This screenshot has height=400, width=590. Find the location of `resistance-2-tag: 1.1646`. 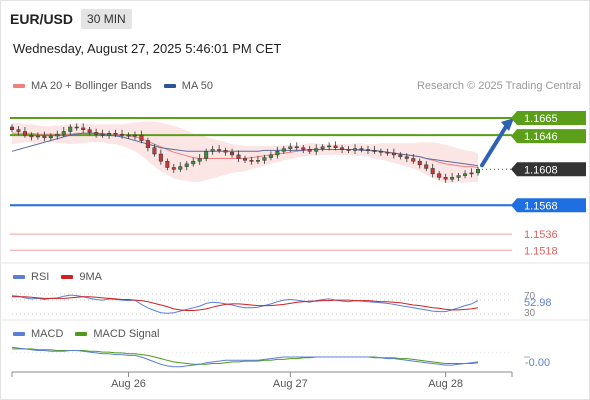

resistance-2-tag: 1.1646 is located at coordinates (541, 137).